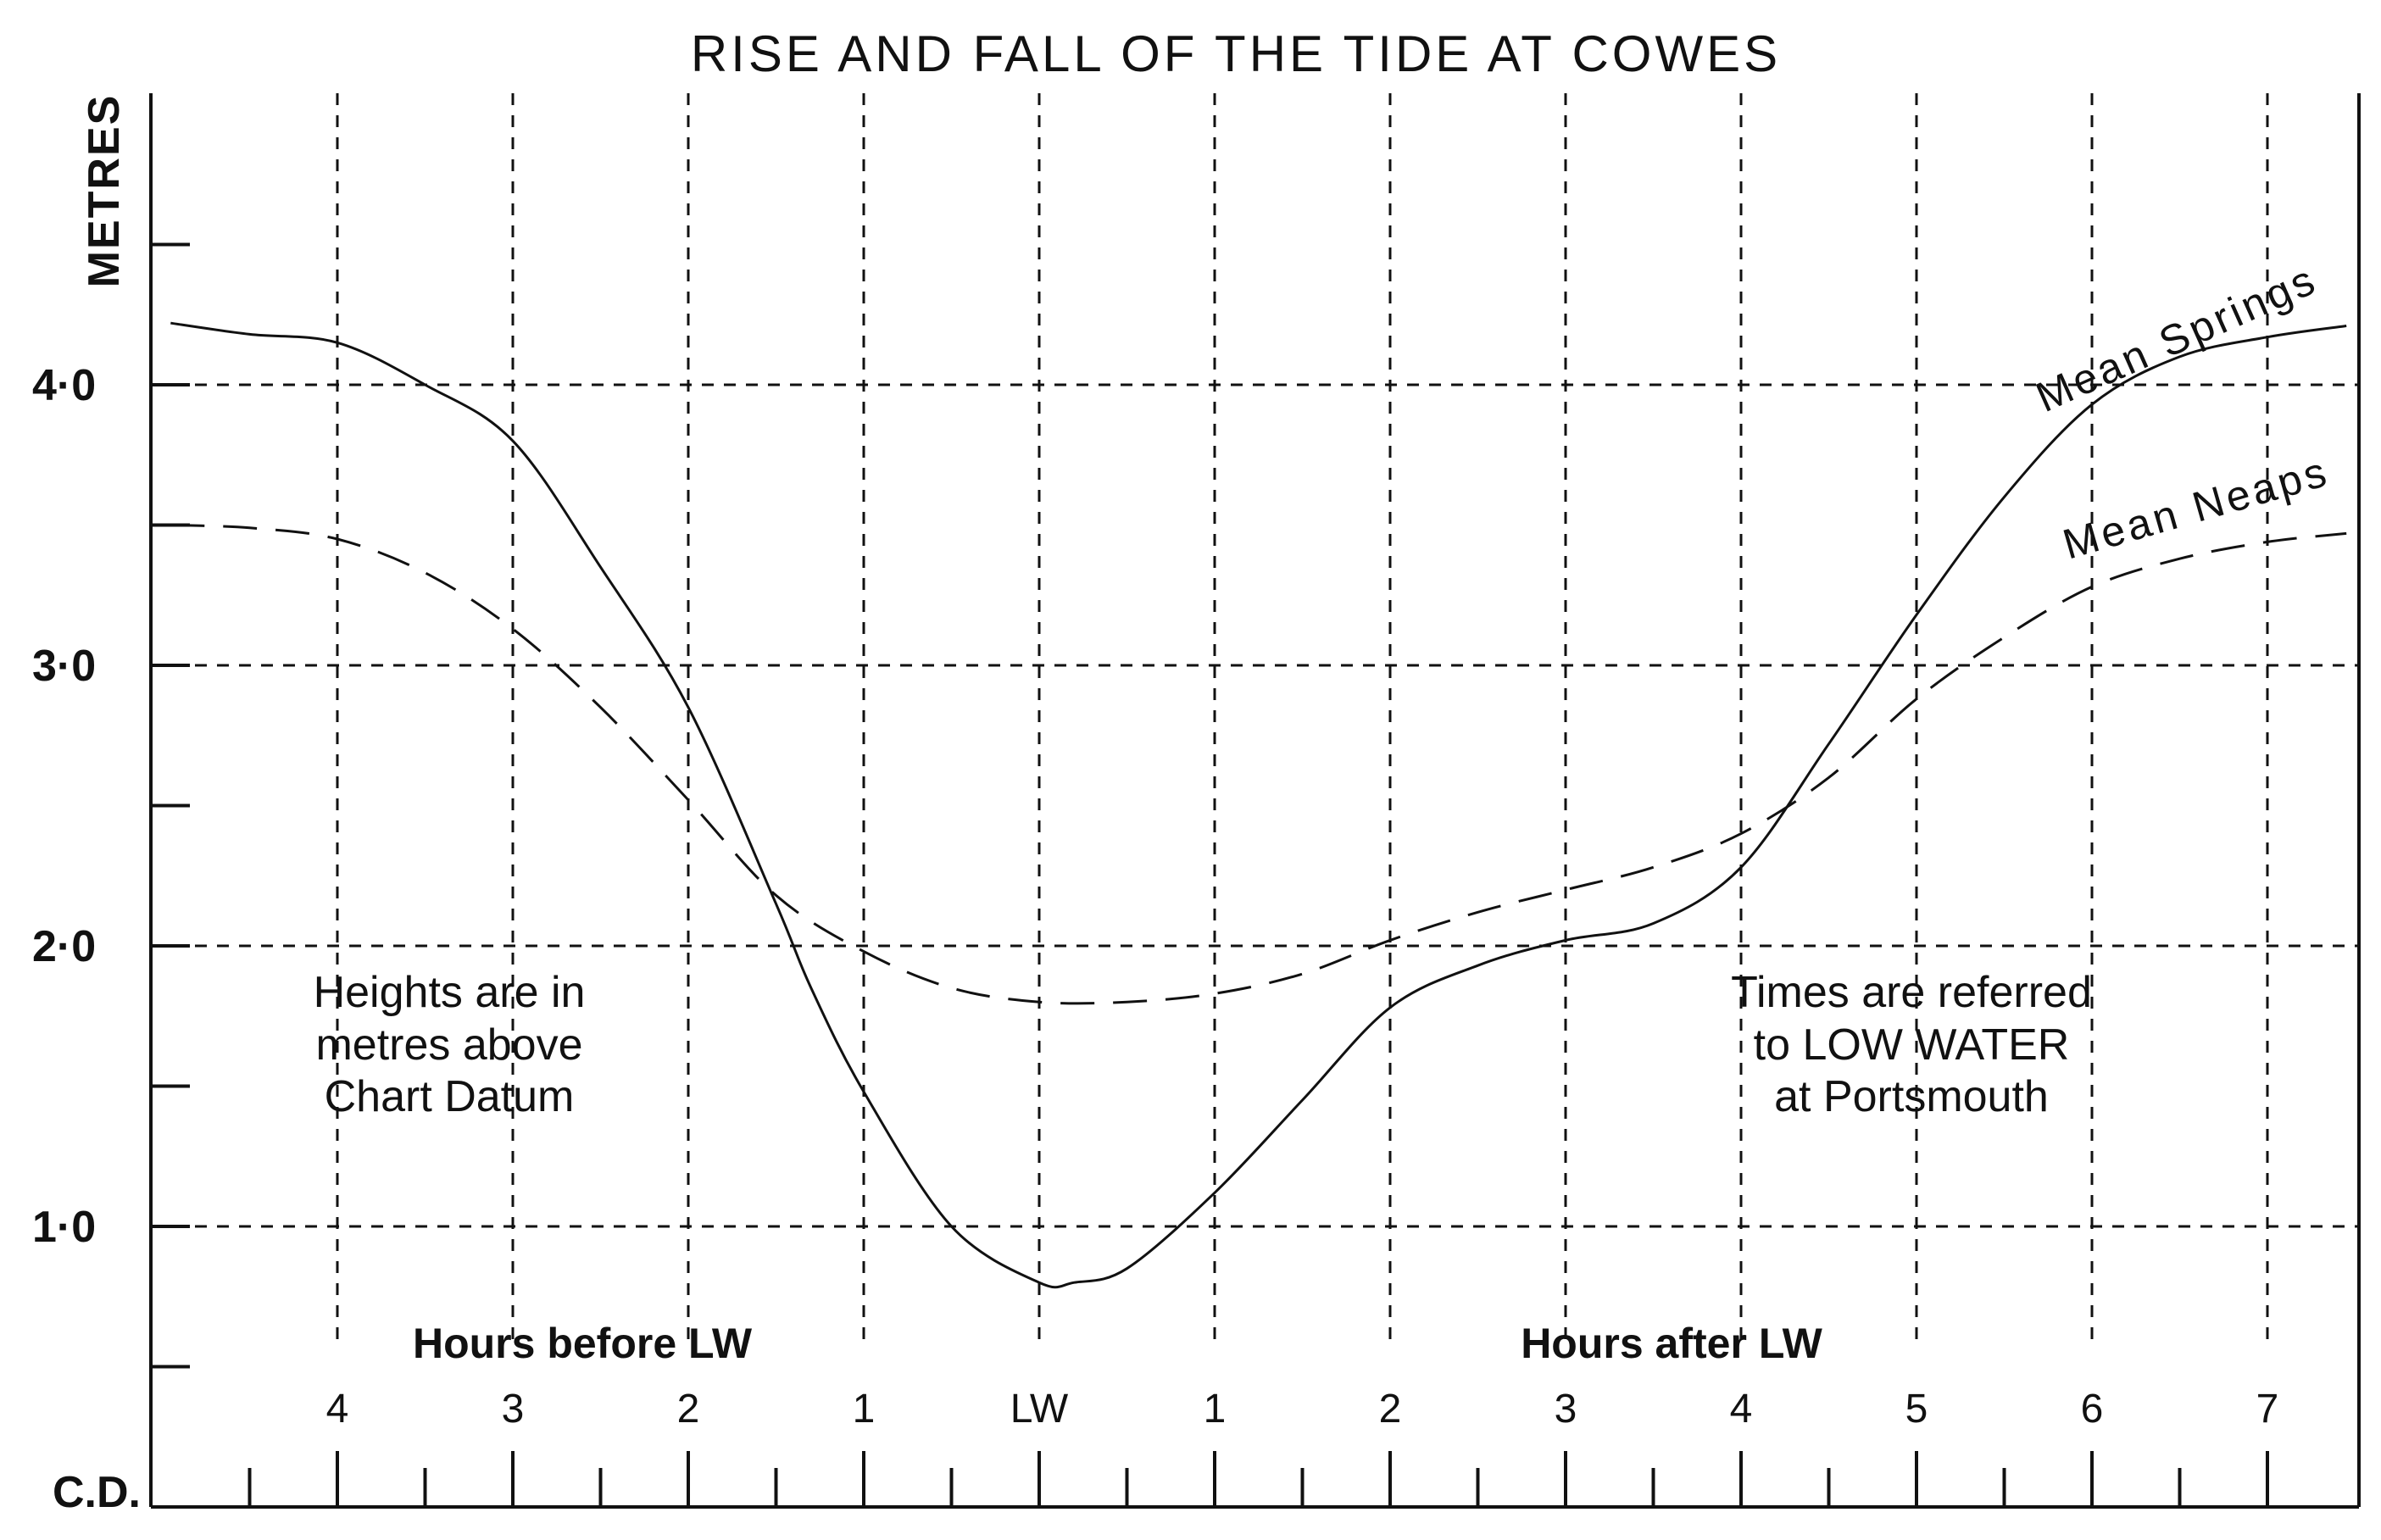 Image resolution: width=2381 pixels, height=1540 pixels. I want to click on right-note-line-1: Times are referred, so click(1911, 993).